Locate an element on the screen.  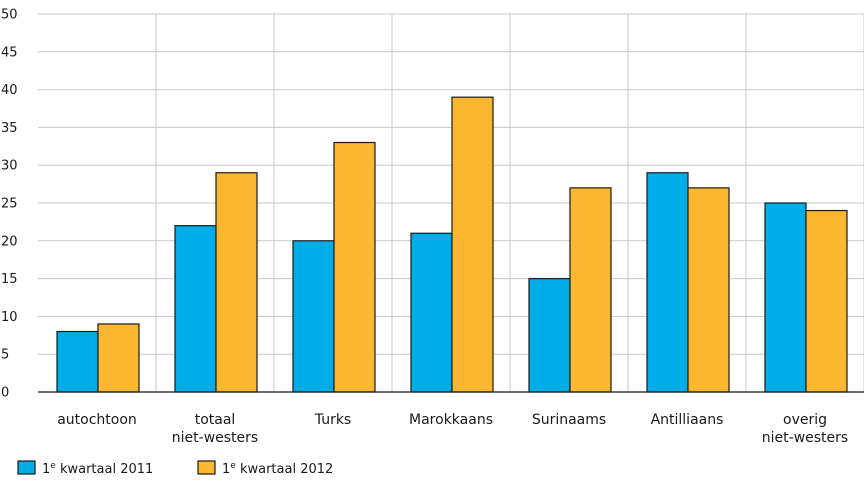
x-tick-label: Marokkaans is located at coordinates (451, 420).